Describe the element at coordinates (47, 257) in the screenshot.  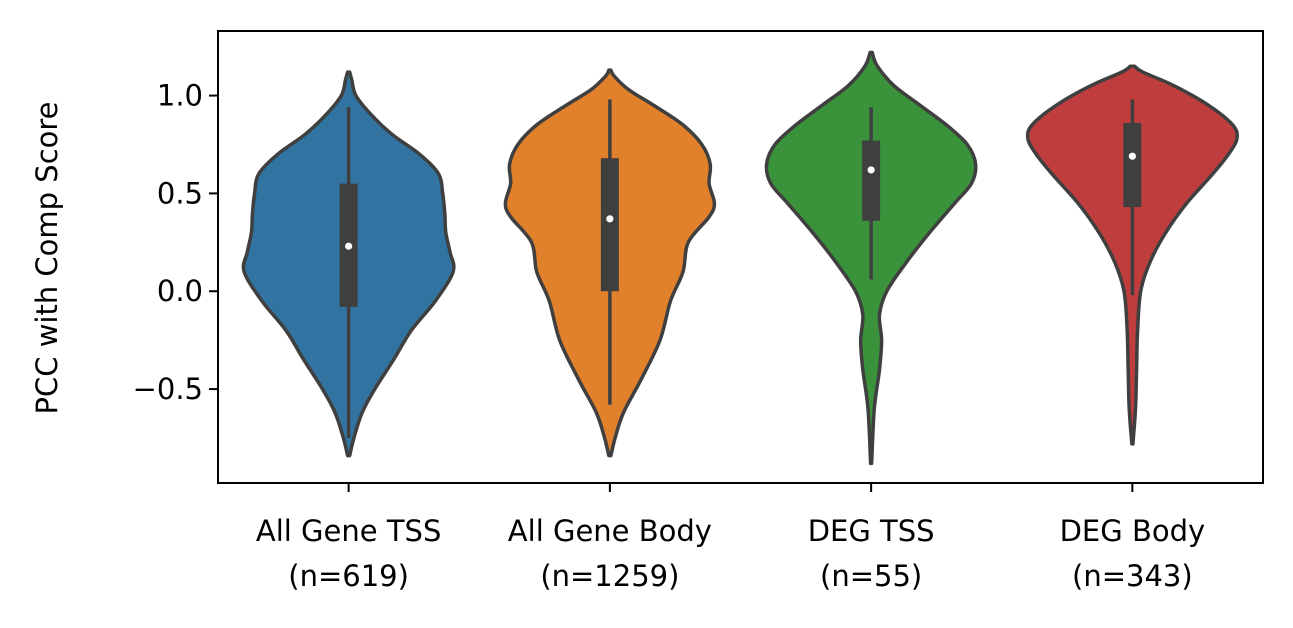
I see `y-axis-label: PCC with Comp Score` at that location.